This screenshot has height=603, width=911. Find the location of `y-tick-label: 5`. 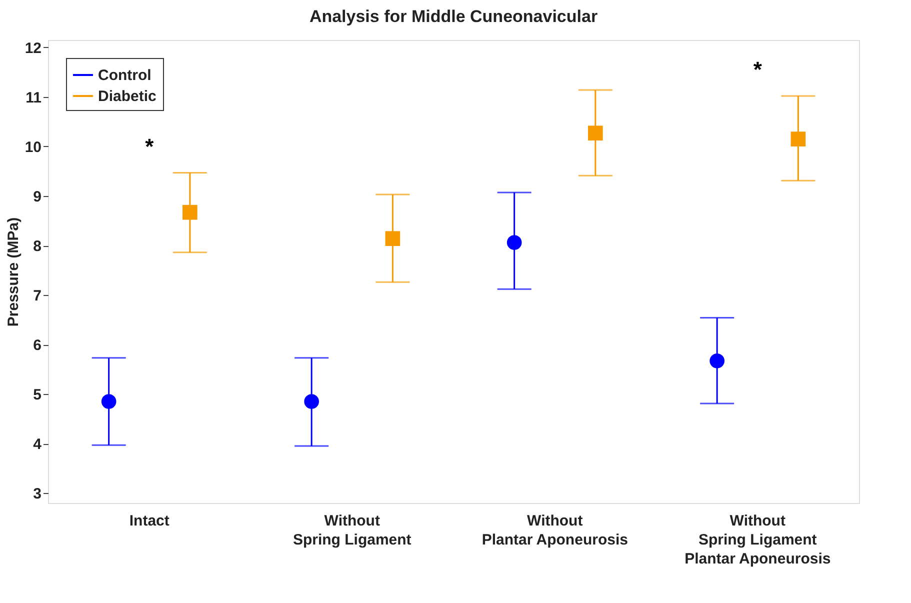

y-tick-label: 5 is located at coordinates (37, 395).